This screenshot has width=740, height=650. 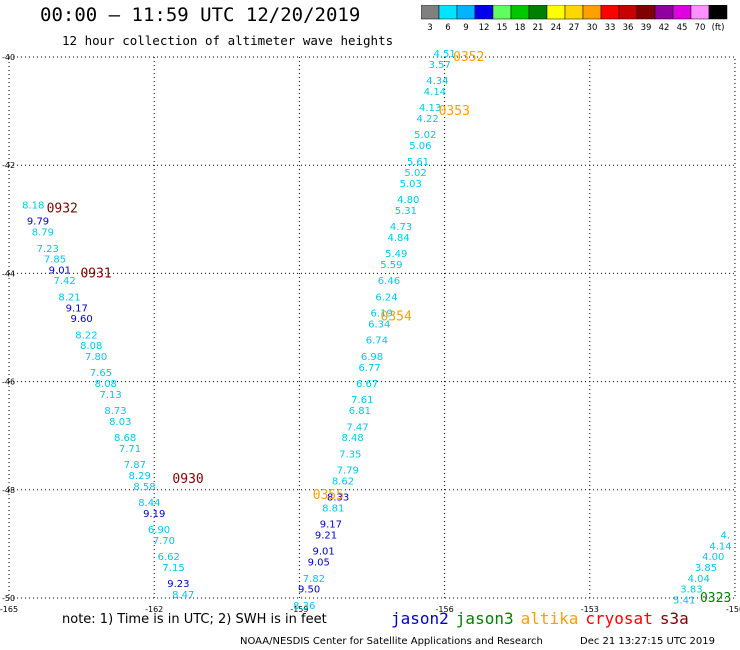 What do you see at coordinates (38, 222) in the screenshot?
I see `wave-height-value: 9.79` at bounding box center [38, 222].